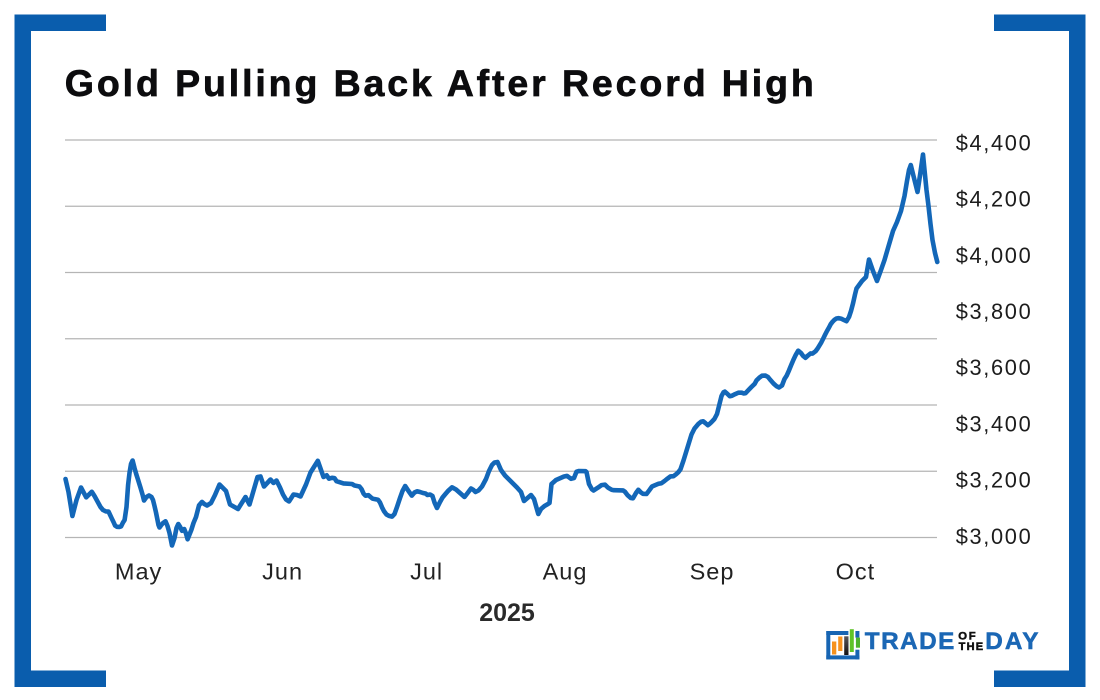 The image size is (1100, 700). What do you see at coordinates (993, 536) in the screenshot?
I see `svg-text: $3,000` at bounding box center [993, 536].